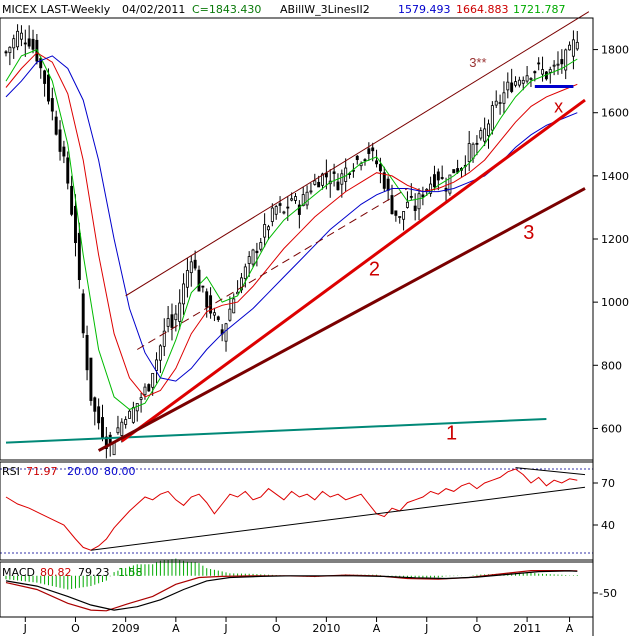 This screenshot has height=636, width=633. What do you see at coordinates (608, 593) in the screenshot?
I see `macd-tick-label: -50` at bounding box center [608, 593].